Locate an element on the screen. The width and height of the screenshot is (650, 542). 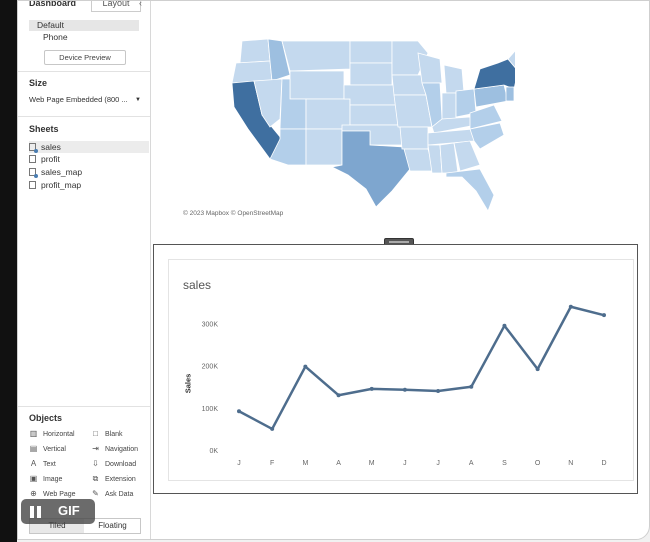
map-state-virginia is located at coordinates (486, 117).